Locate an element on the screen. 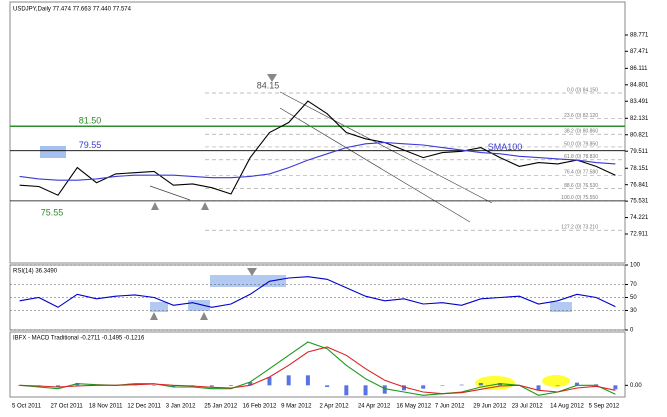 The image size is (667, 417). fib-label: 76.4 (0) 77.580 is located at coordinates (581, 173).